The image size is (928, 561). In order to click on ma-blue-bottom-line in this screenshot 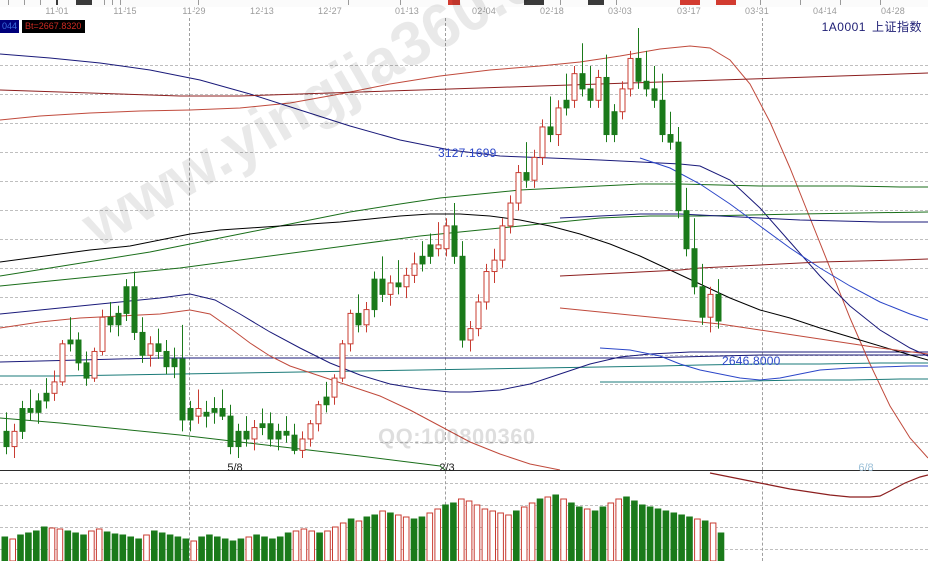, I will do `click(763, 364)`.